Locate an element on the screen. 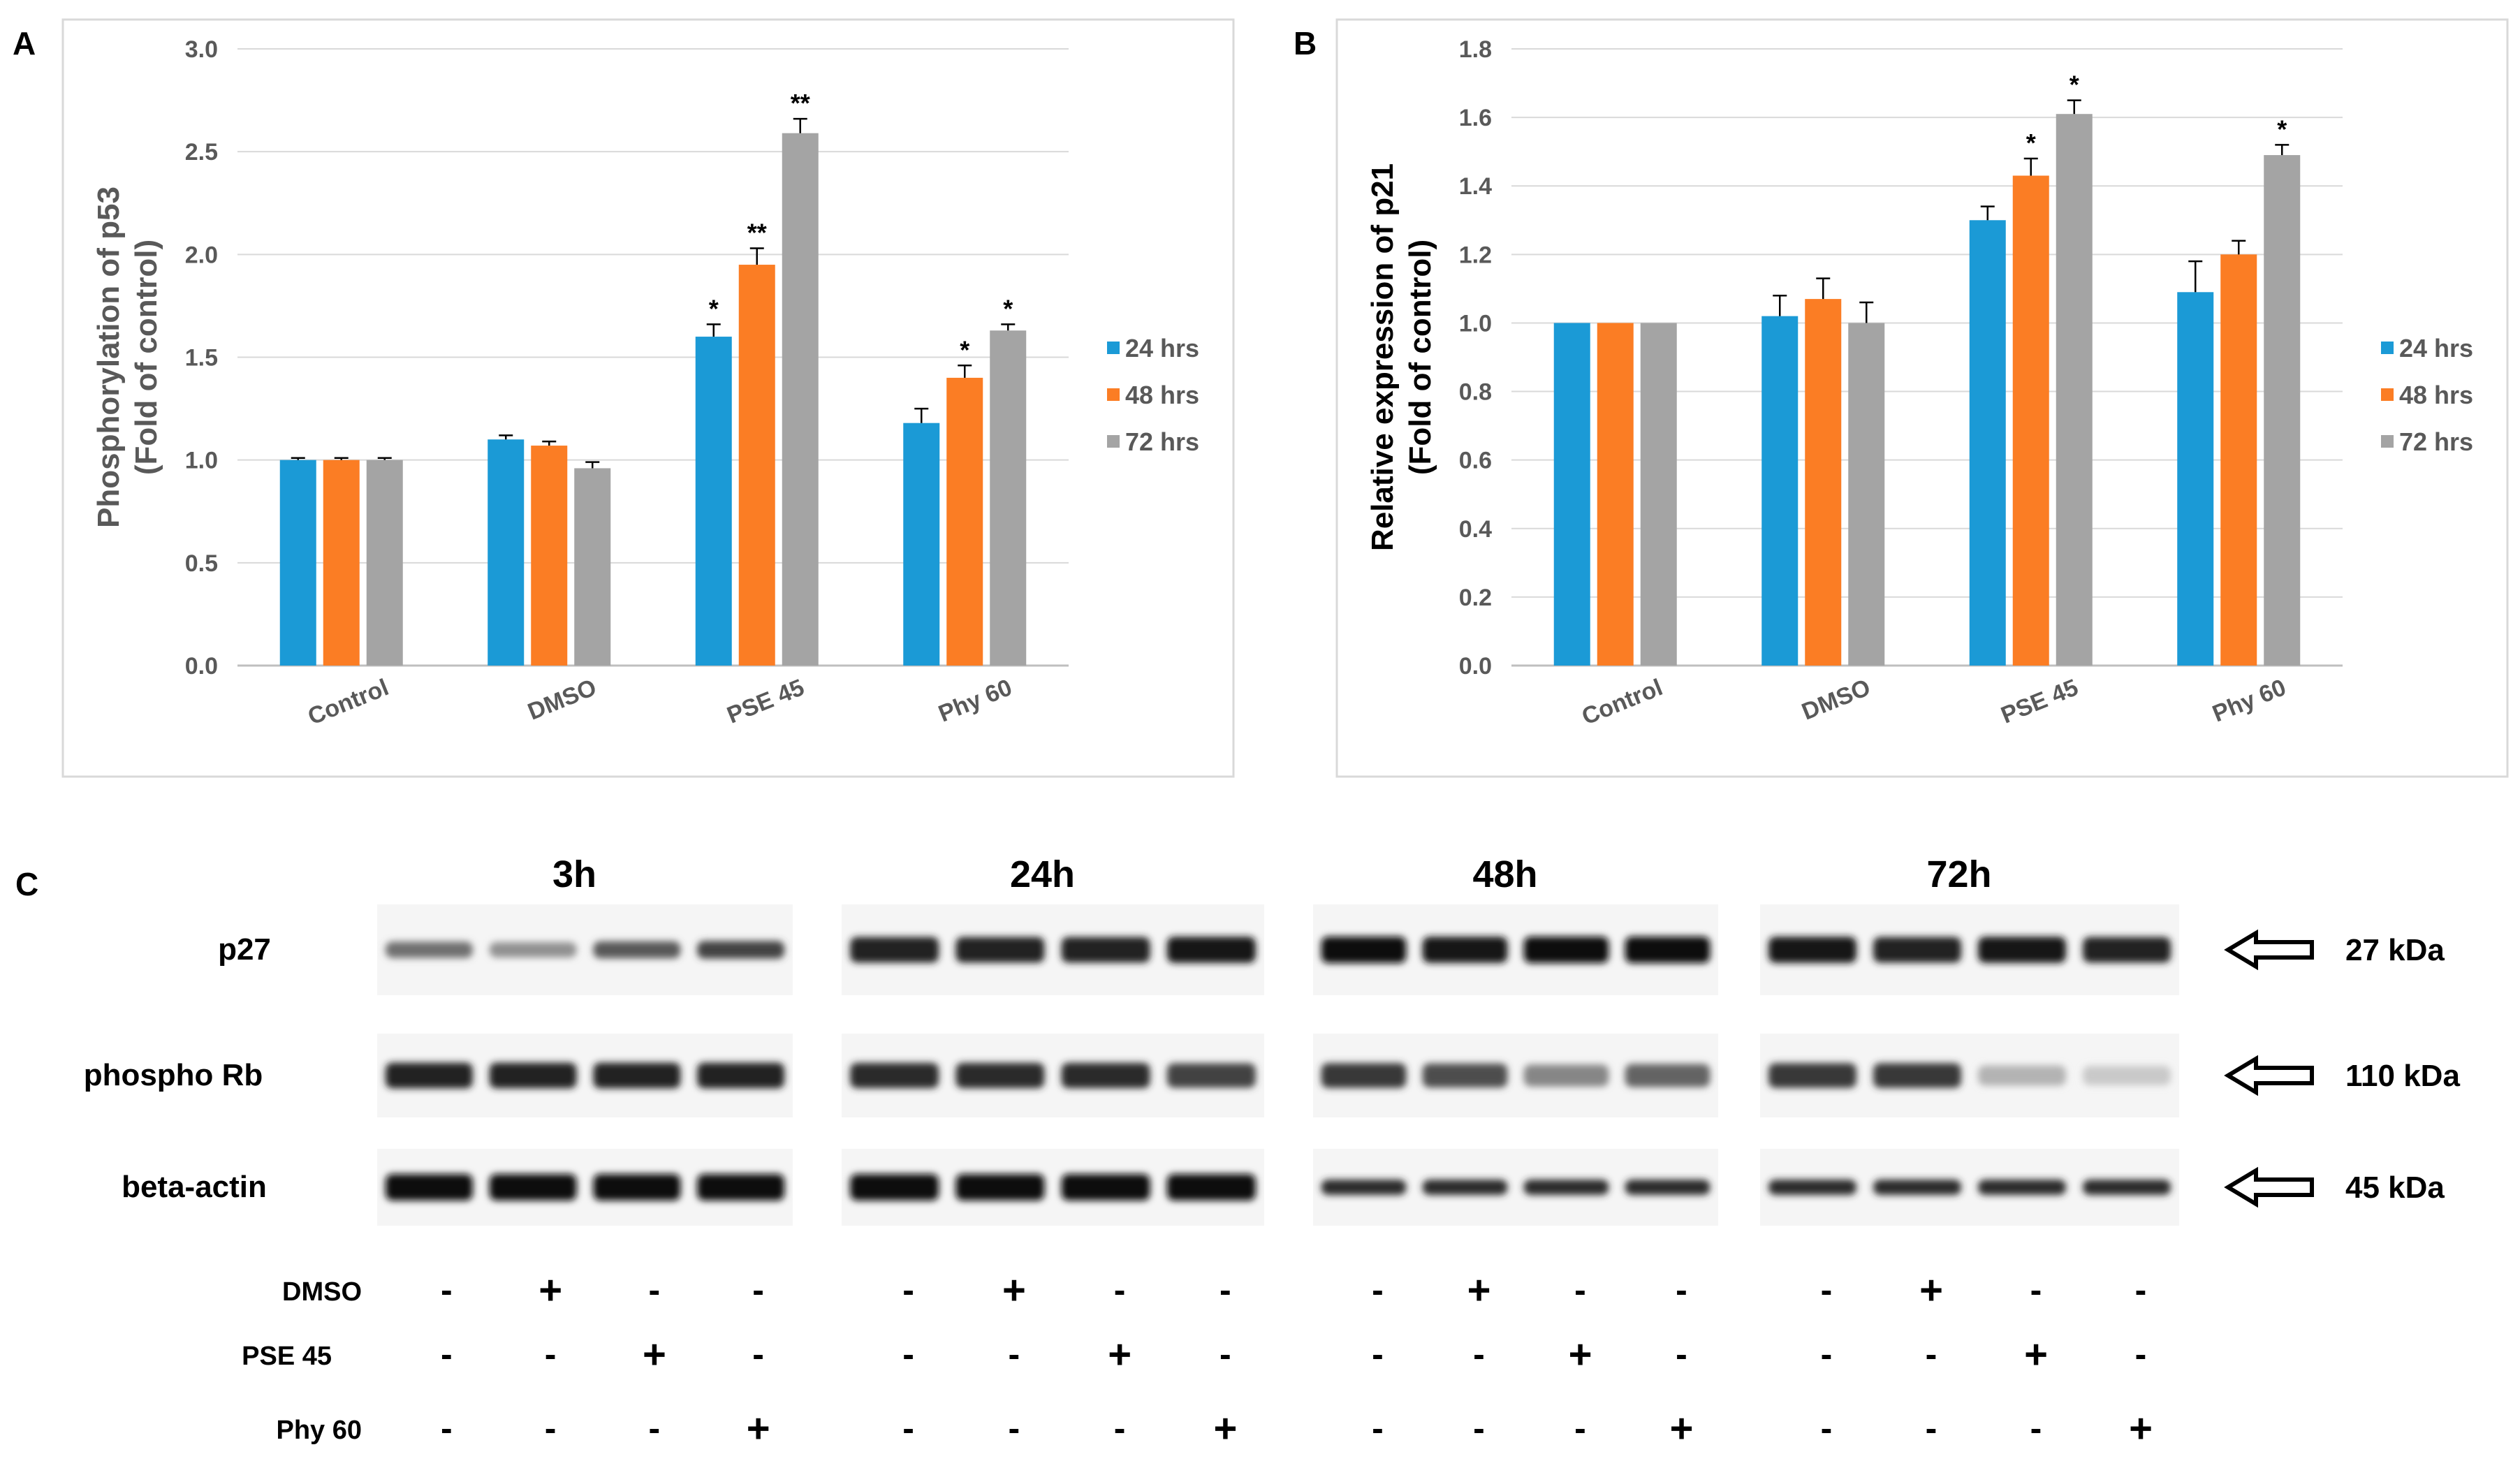 This screenshot has width=2520, height=1475. y-axis-label: (Fold of control) is located at coordinates (1420, 357).